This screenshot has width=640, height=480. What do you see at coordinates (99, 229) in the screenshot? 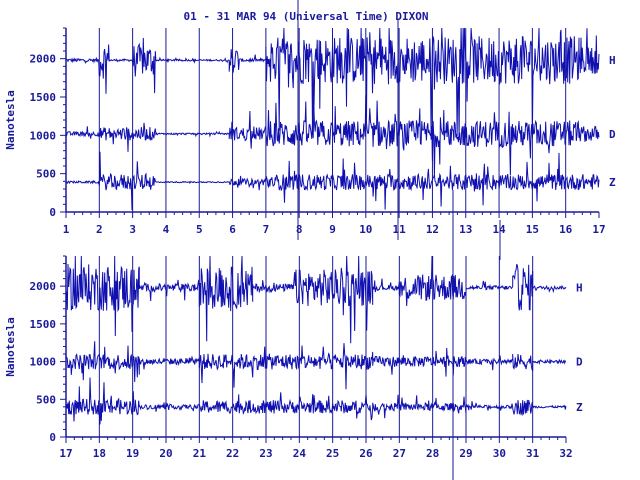
I see `x-tick-label: 2` at bounding box center [99, 229].